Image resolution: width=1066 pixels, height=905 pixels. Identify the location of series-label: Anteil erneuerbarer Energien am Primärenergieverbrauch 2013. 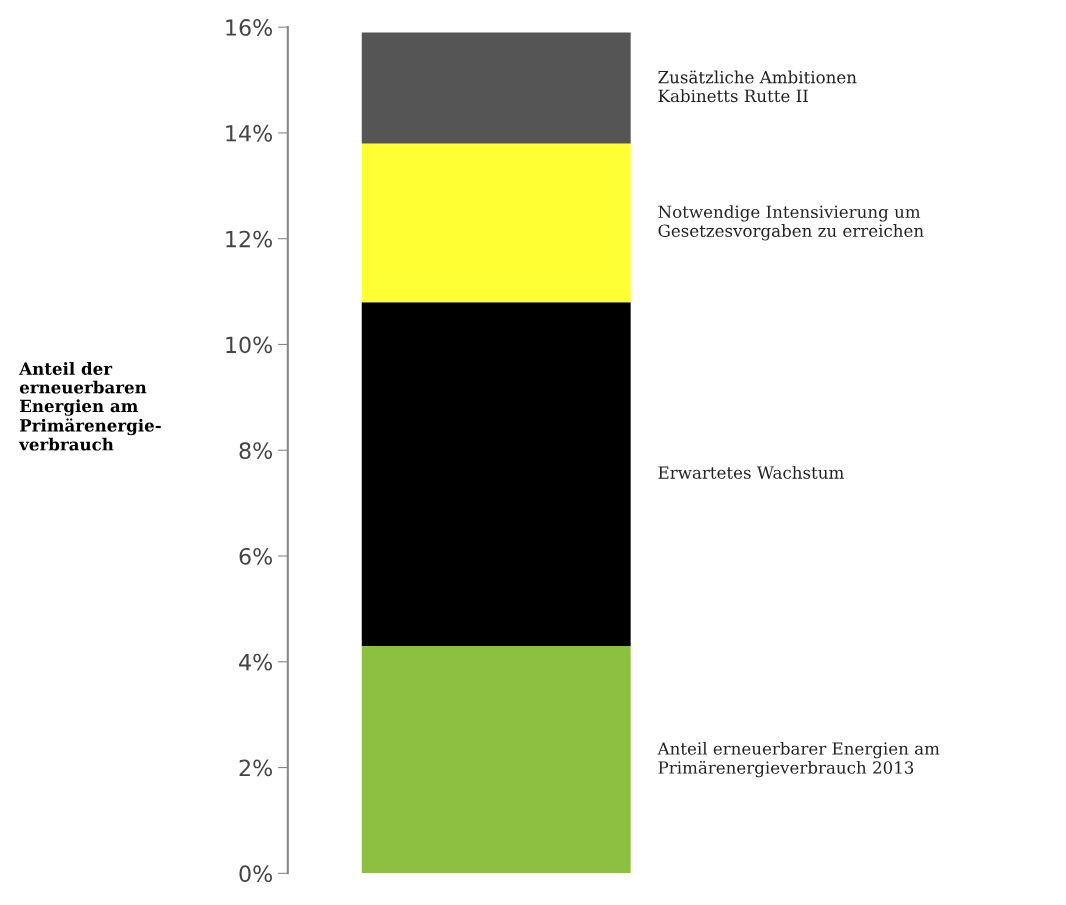
(798, 759).